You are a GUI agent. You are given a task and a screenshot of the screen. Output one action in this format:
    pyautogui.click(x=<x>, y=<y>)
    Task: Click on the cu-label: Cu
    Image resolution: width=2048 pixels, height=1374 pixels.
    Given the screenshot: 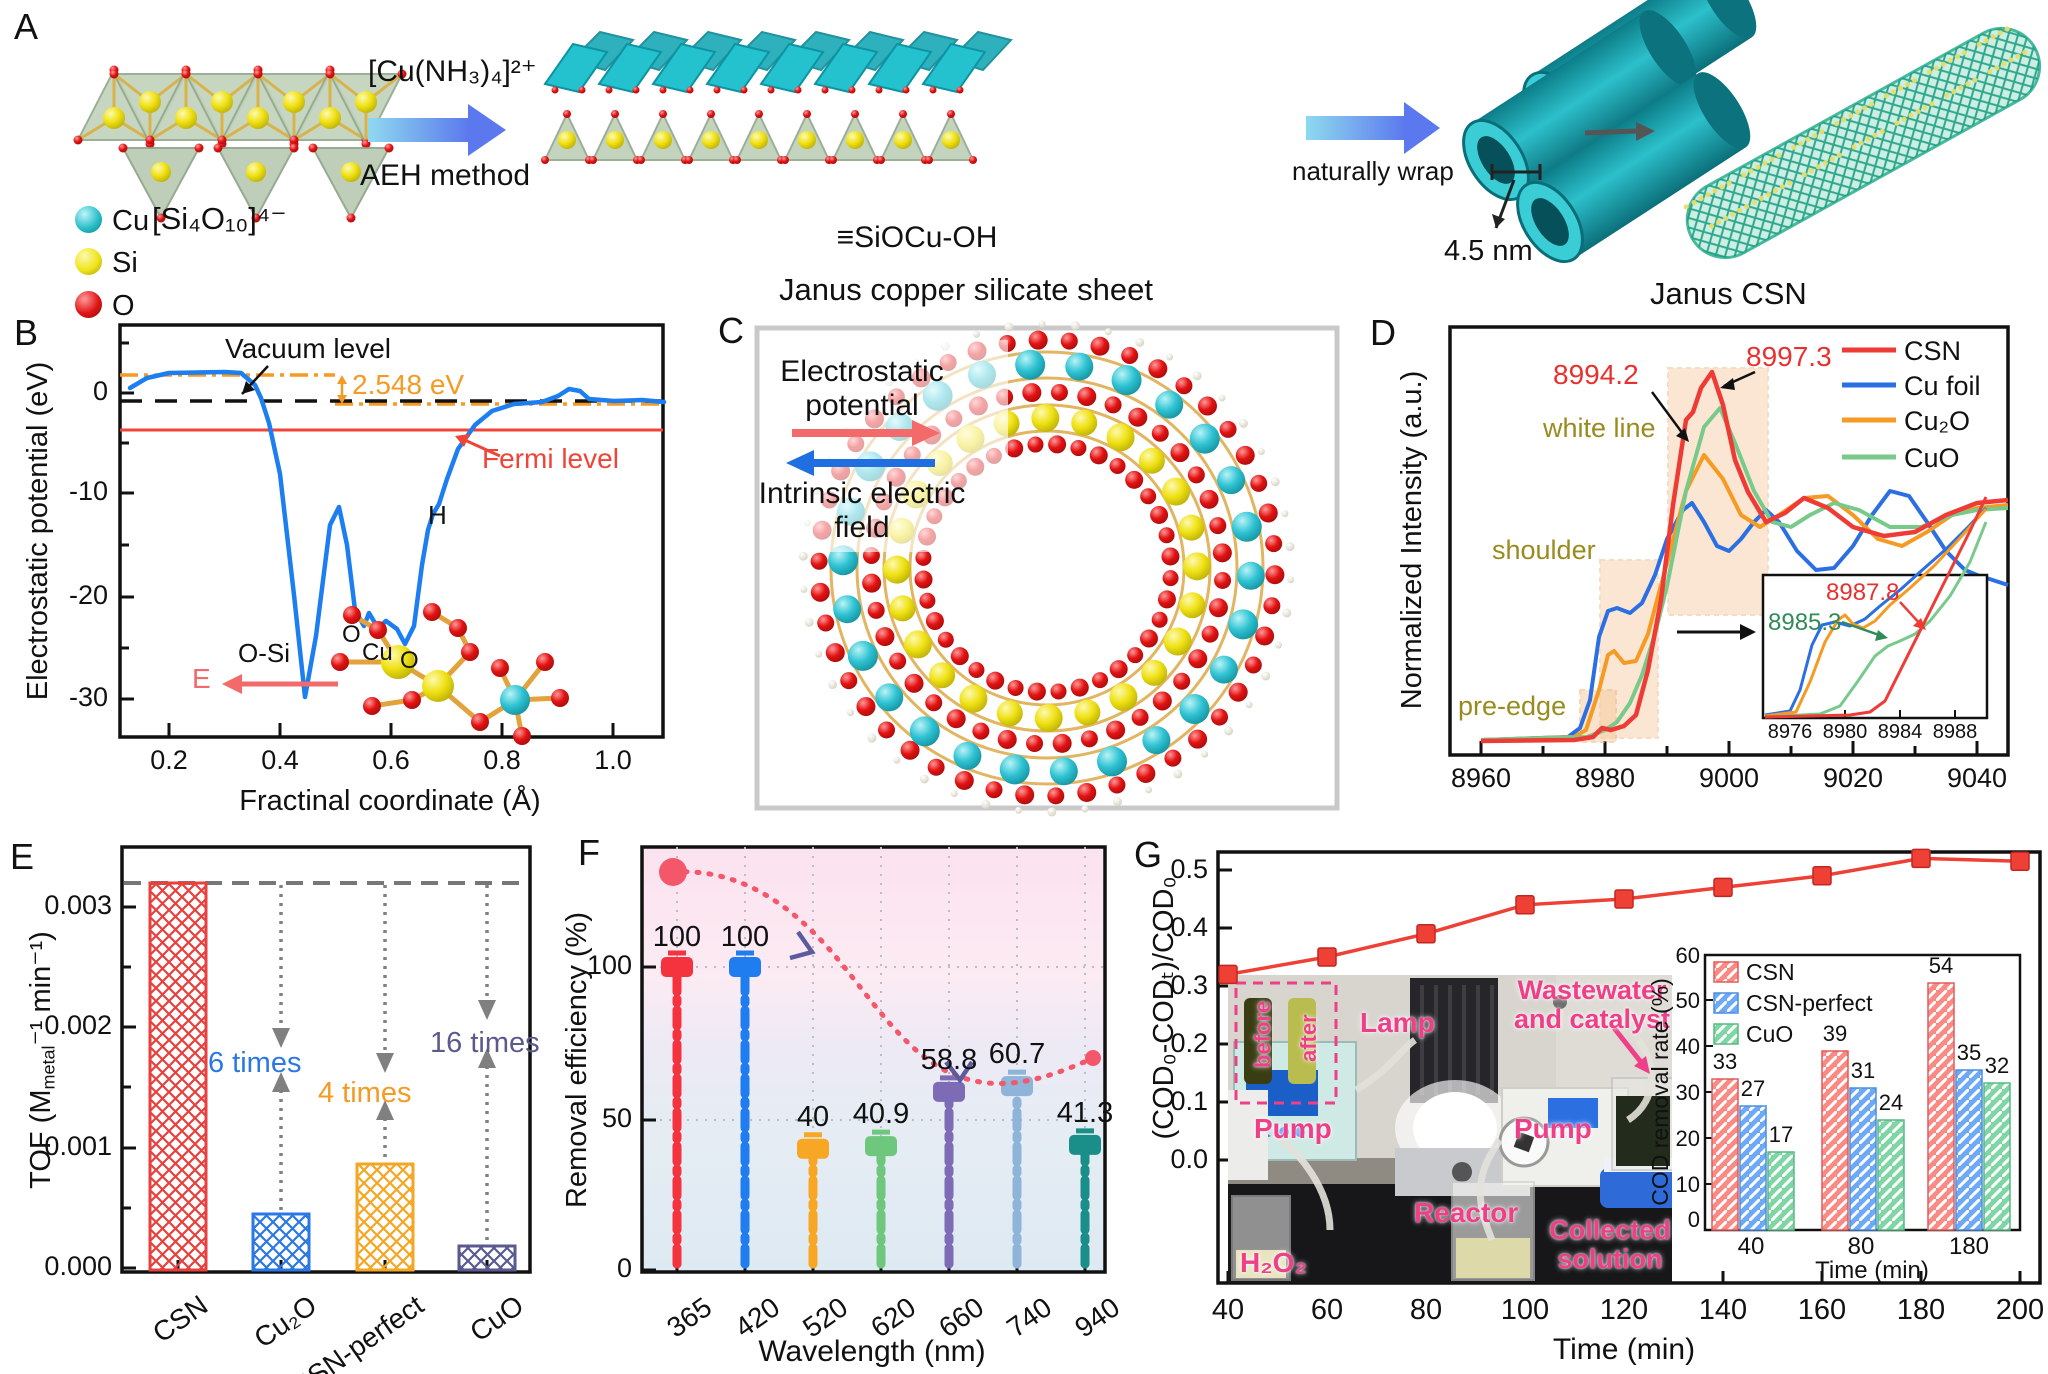 What is the action you would take?
    pyautogui.click(x=377, y=652)
    